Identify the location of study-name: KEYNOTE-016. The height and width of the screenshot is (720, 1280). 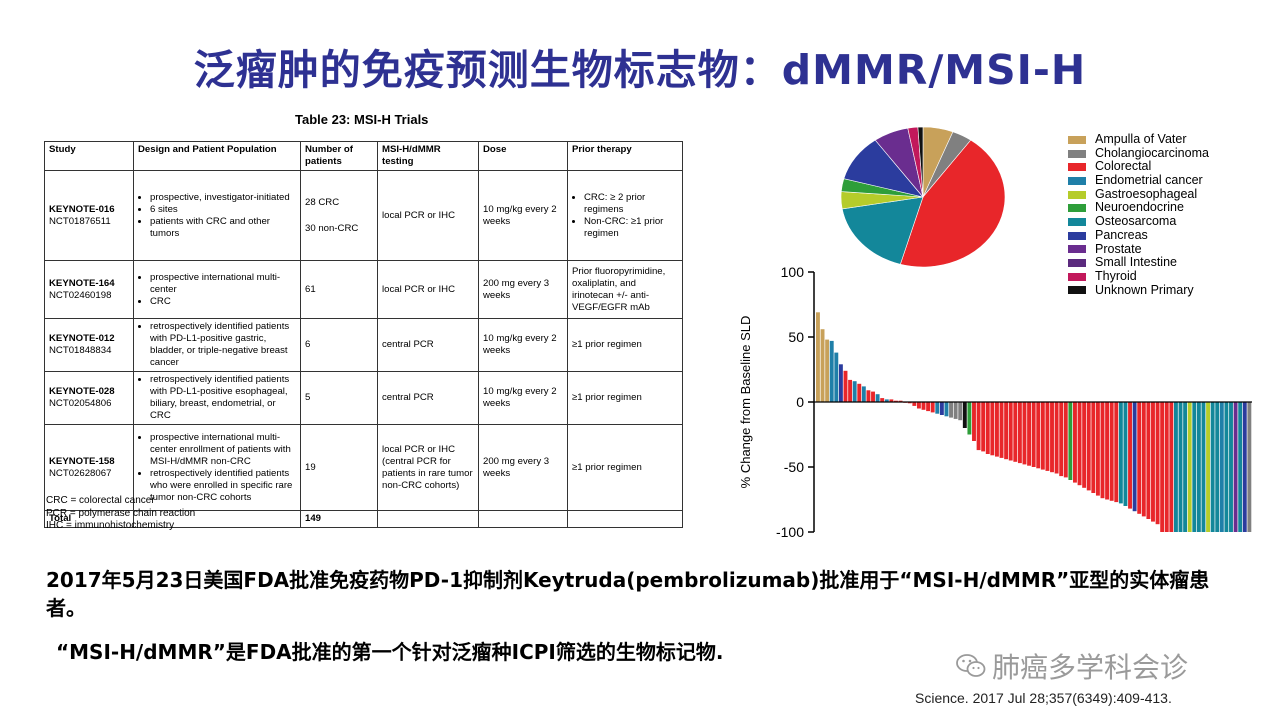
(82, 209).